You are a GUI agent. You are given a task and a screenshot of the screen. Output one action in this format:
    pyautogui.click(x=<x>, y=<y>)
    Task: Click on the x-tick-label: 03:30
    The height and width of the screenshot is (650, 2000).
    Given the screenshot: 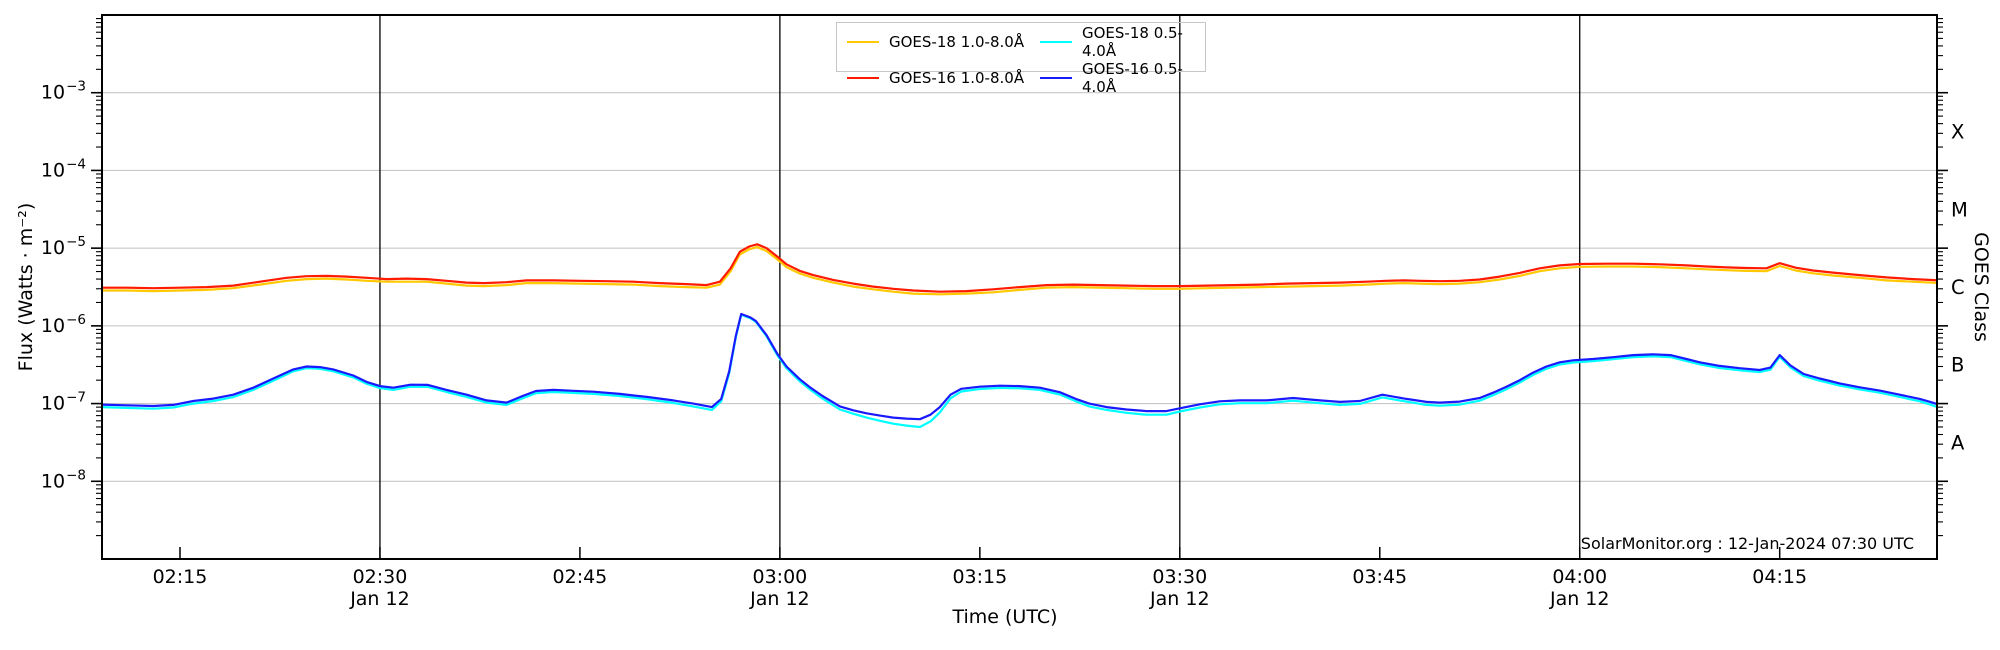 What is the action you would take?
    pyautogui.click(x=1179, y=577)
    